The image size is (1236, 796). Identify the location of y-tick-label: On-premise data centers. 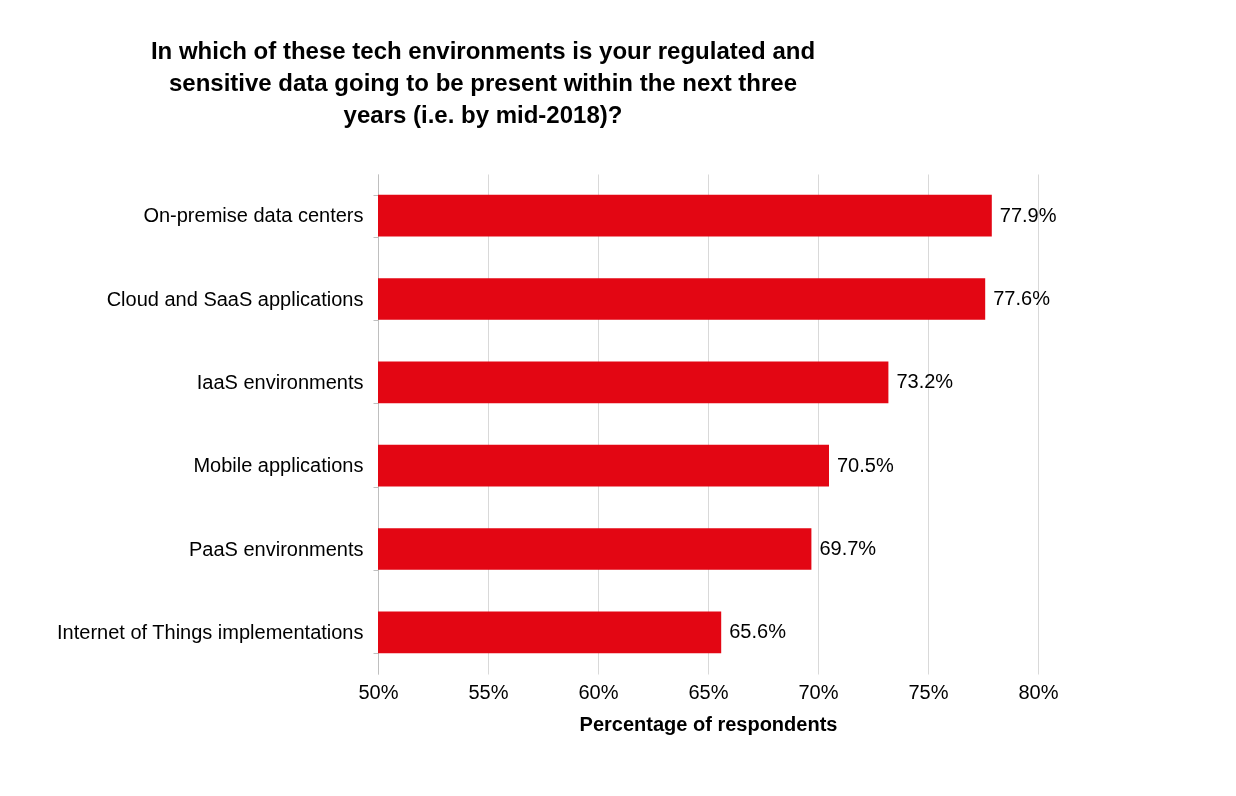
(253, 215).